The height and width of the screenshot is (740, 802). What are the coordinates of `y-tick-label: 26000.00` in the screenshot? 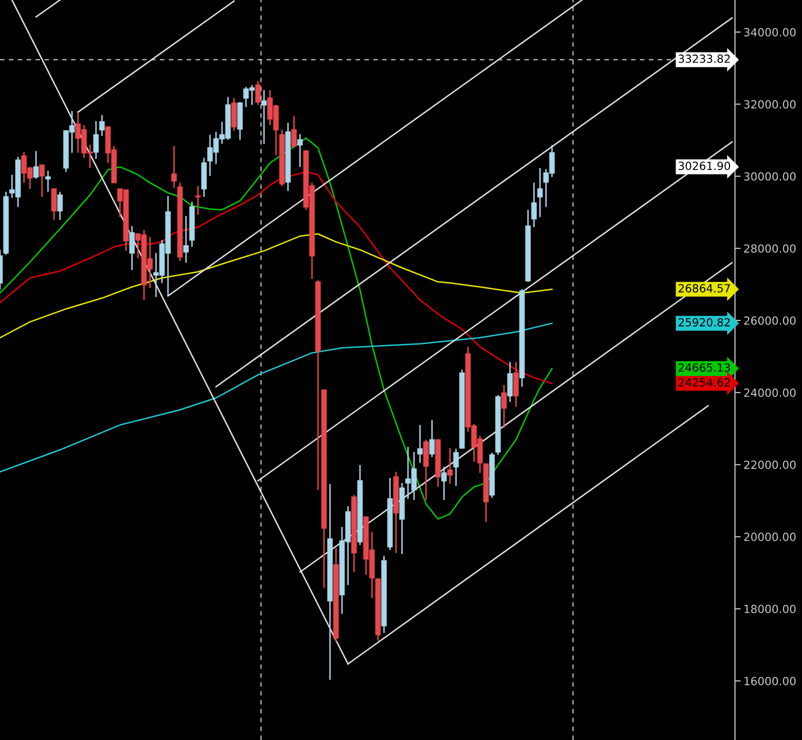 It's located at (770, 320).